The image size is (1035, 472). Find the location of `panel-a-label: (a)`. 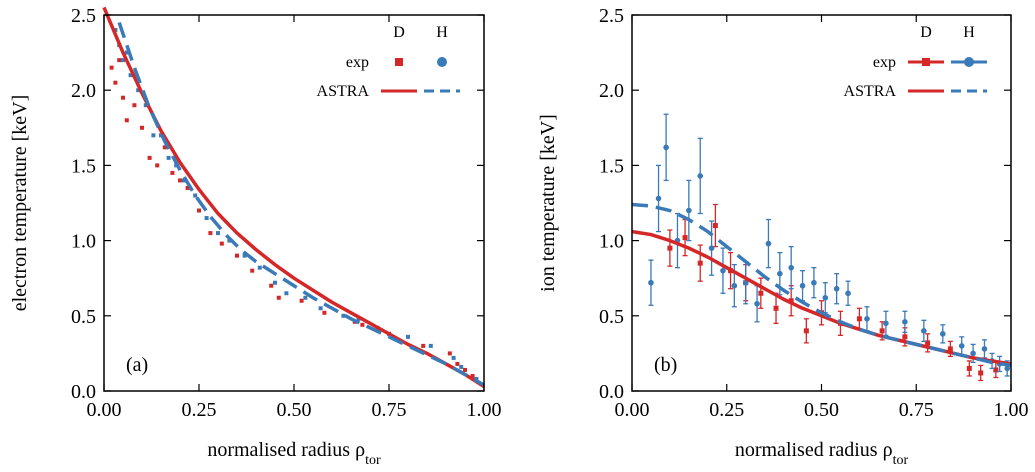

panel-a-label: (a) is located at coordinates (137, 365).